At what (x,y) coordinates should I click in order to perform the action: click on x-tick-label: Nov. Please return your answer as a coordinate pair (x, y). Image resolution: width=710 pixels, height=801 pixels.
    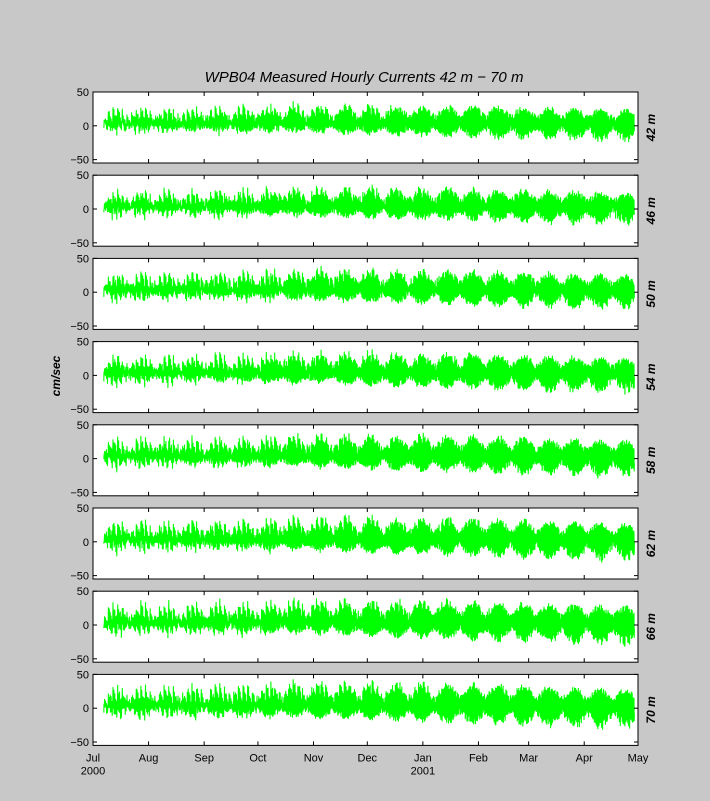
    Looking at the image, I should click on (314, 758).